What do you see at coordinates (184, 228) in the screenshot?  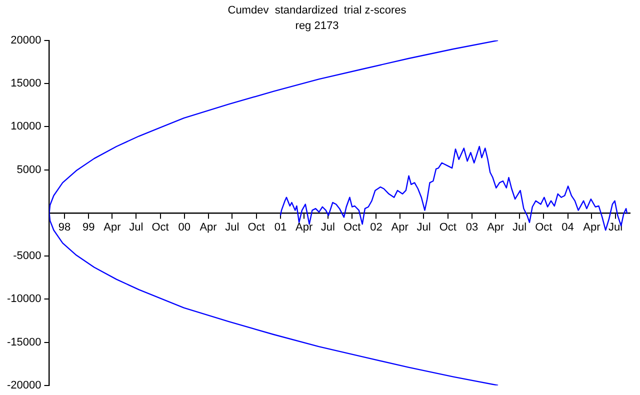 I see `x-tick-label: 00` at bounding box center [184, 228].